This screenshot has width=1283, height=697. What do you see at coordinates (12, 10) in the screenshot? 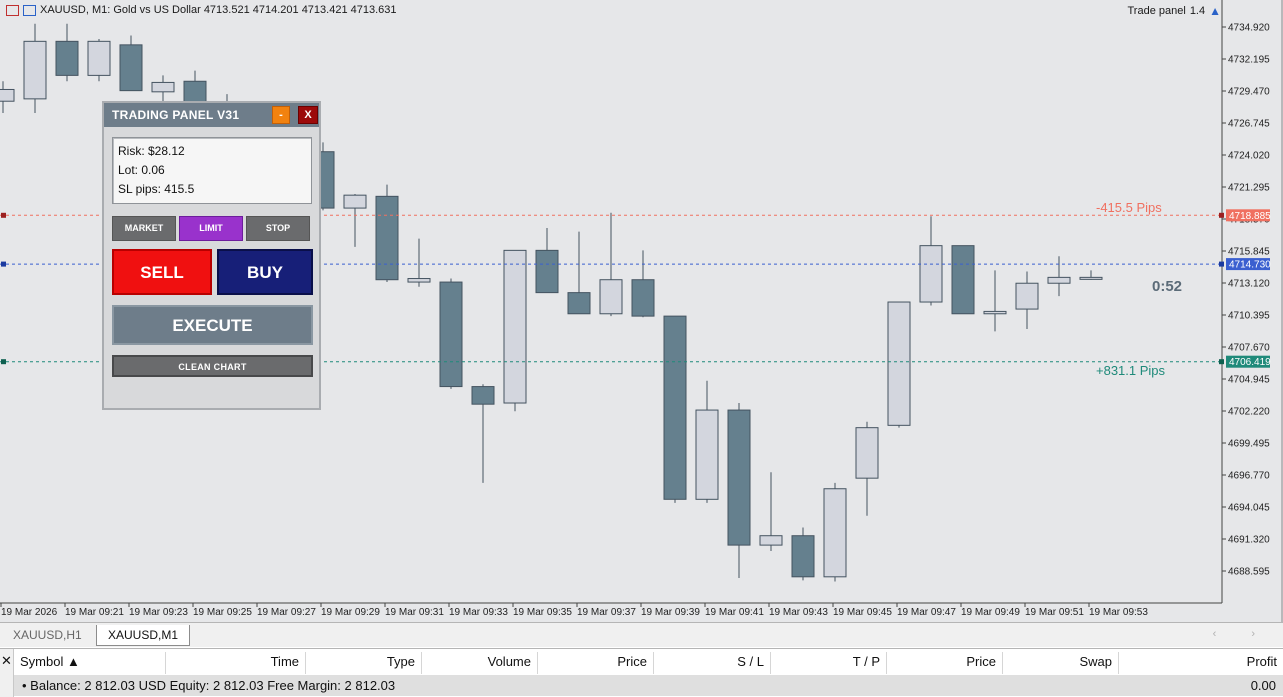
I see `chart-menu-icon` at bounding box center [12, 10].